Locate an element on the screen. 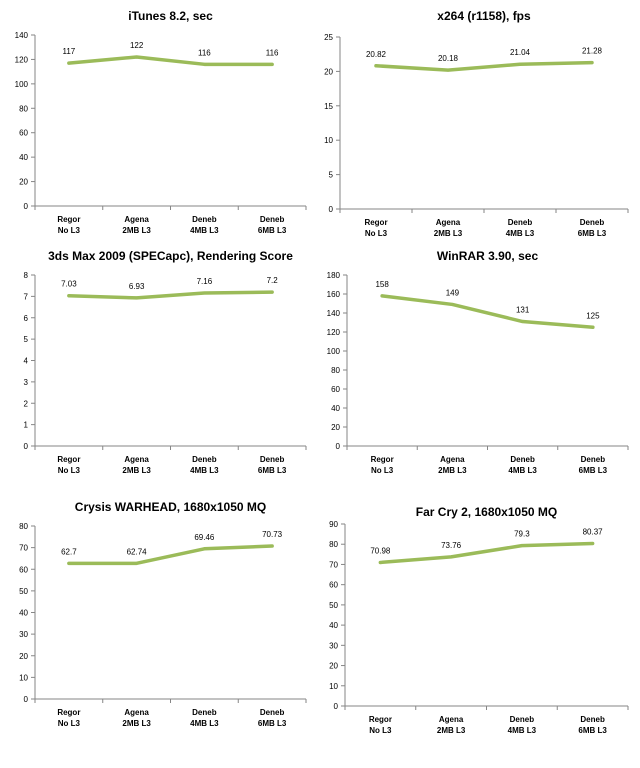  y-tick-label: 180 is located at coordinates (334, 275).